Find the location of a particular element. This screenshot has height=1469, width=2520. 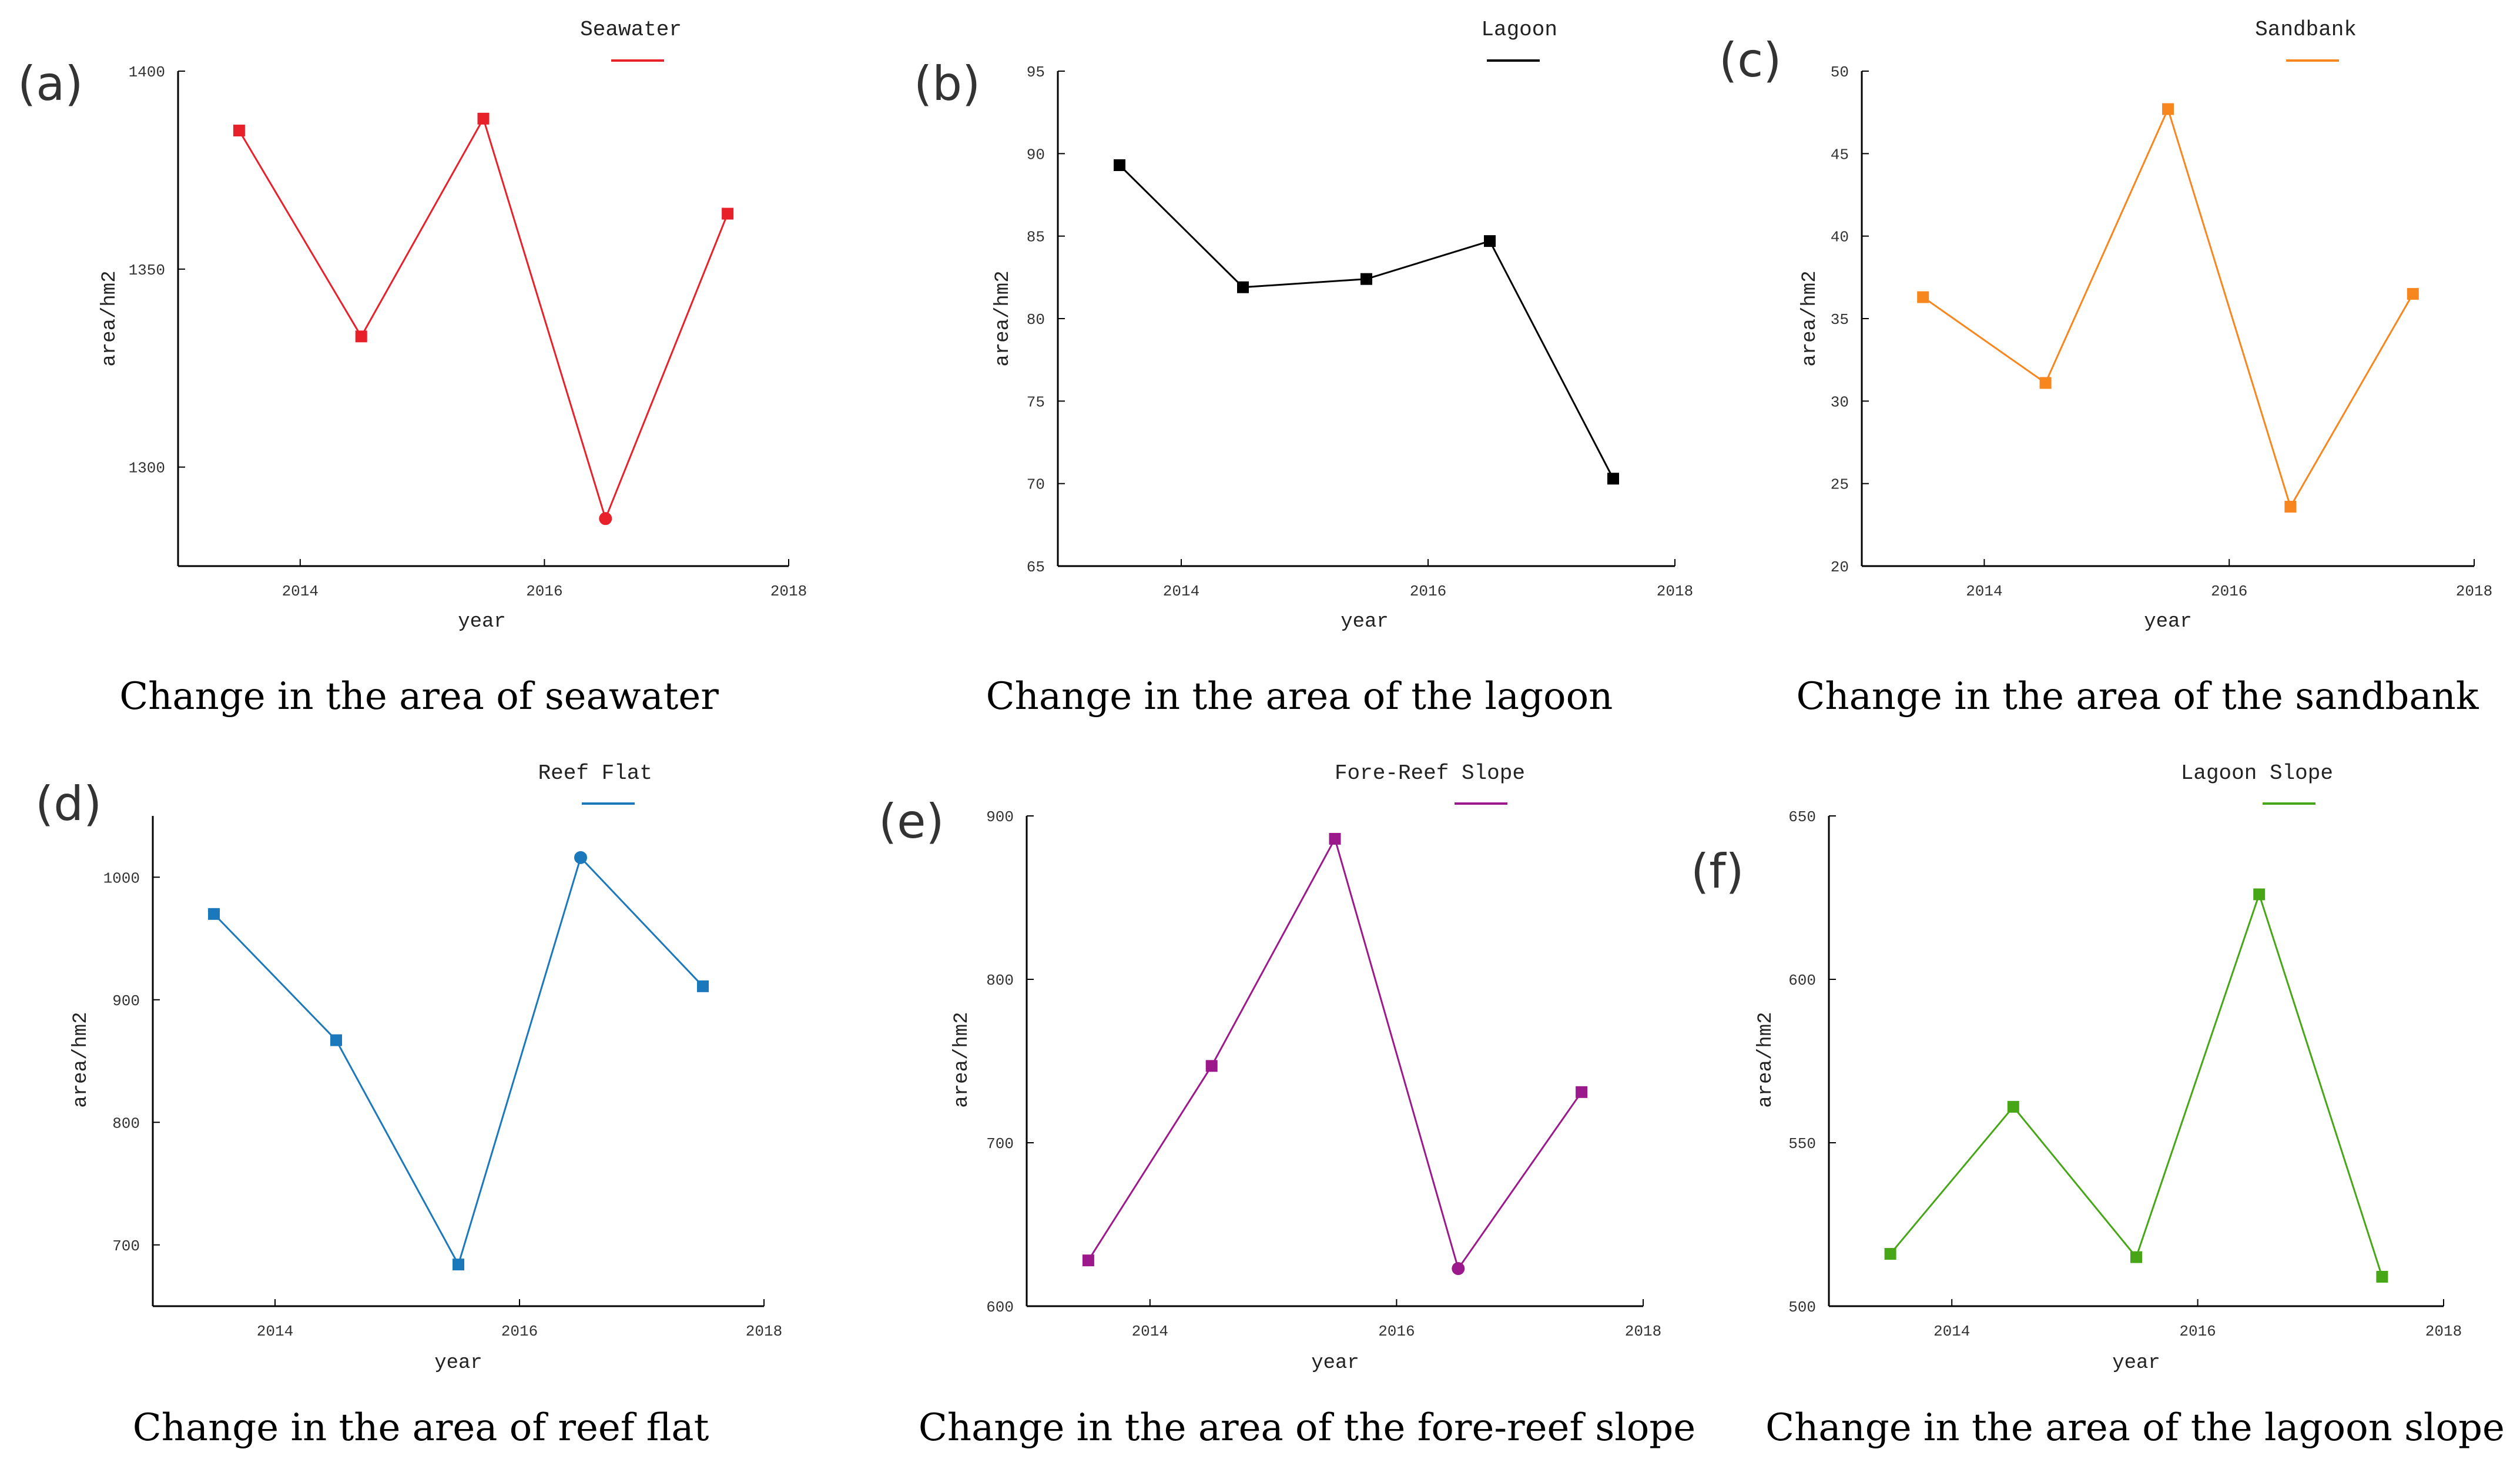

y-tick-label: 80 is located at coordinates (1036, 320).